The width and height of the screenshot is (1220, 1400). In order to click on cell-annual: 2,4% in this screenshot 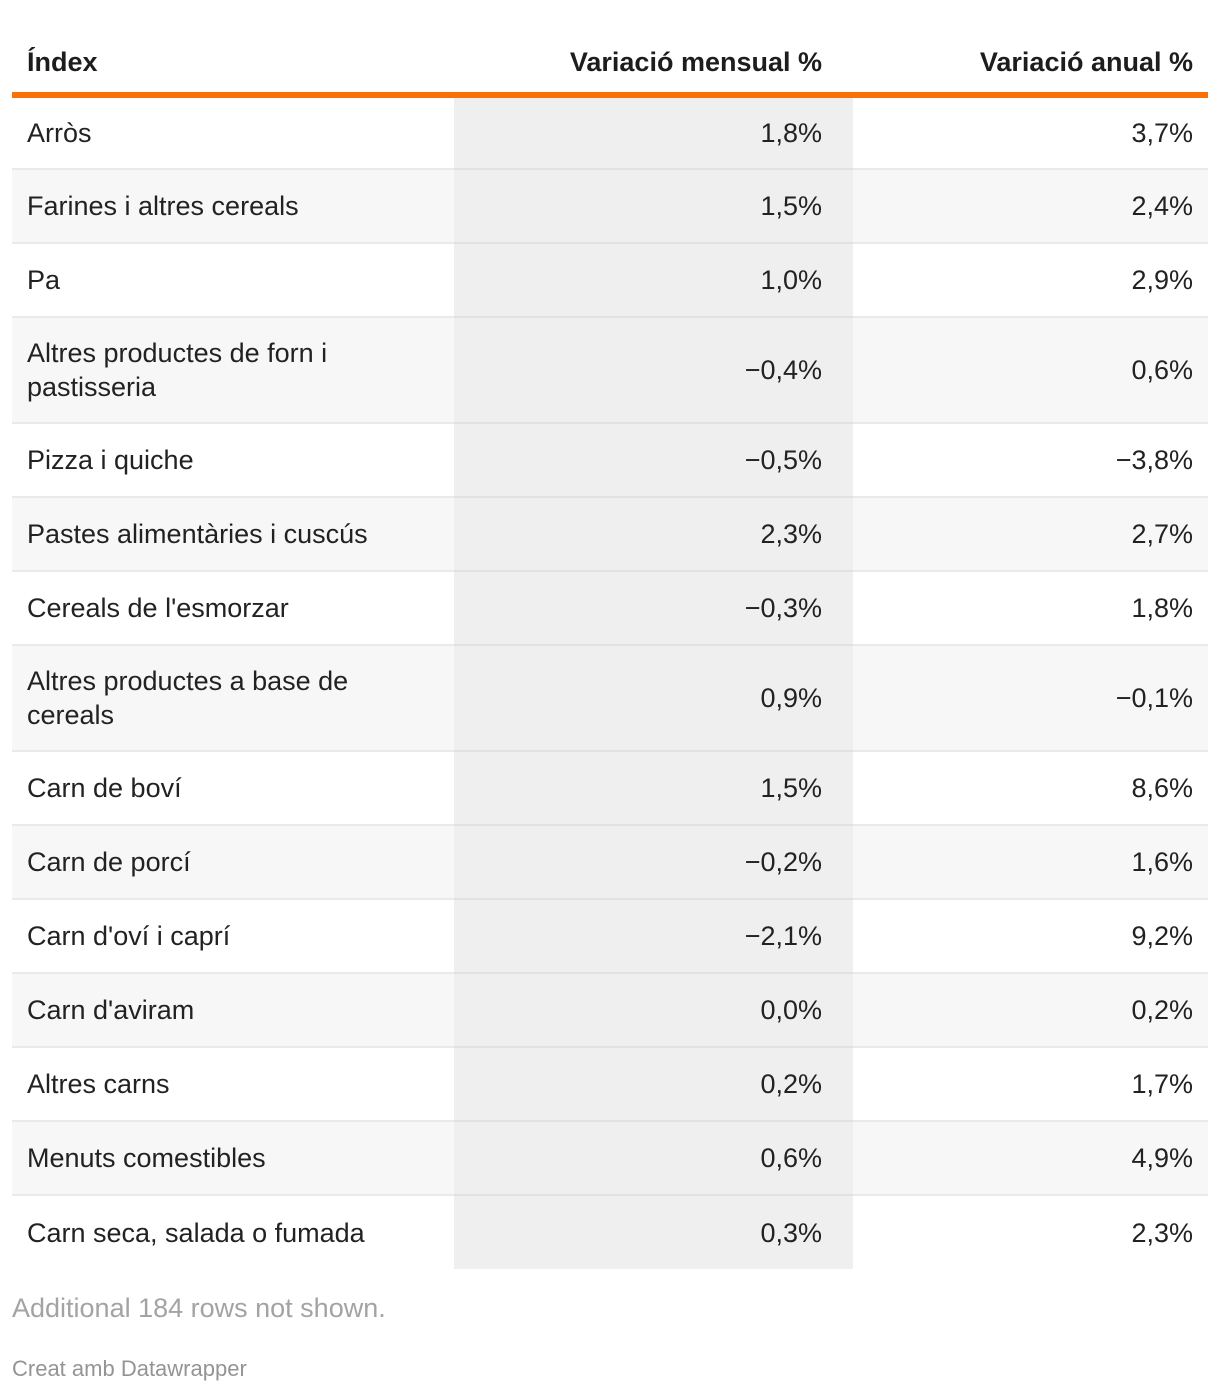, I will do `click(1030, 205)`.